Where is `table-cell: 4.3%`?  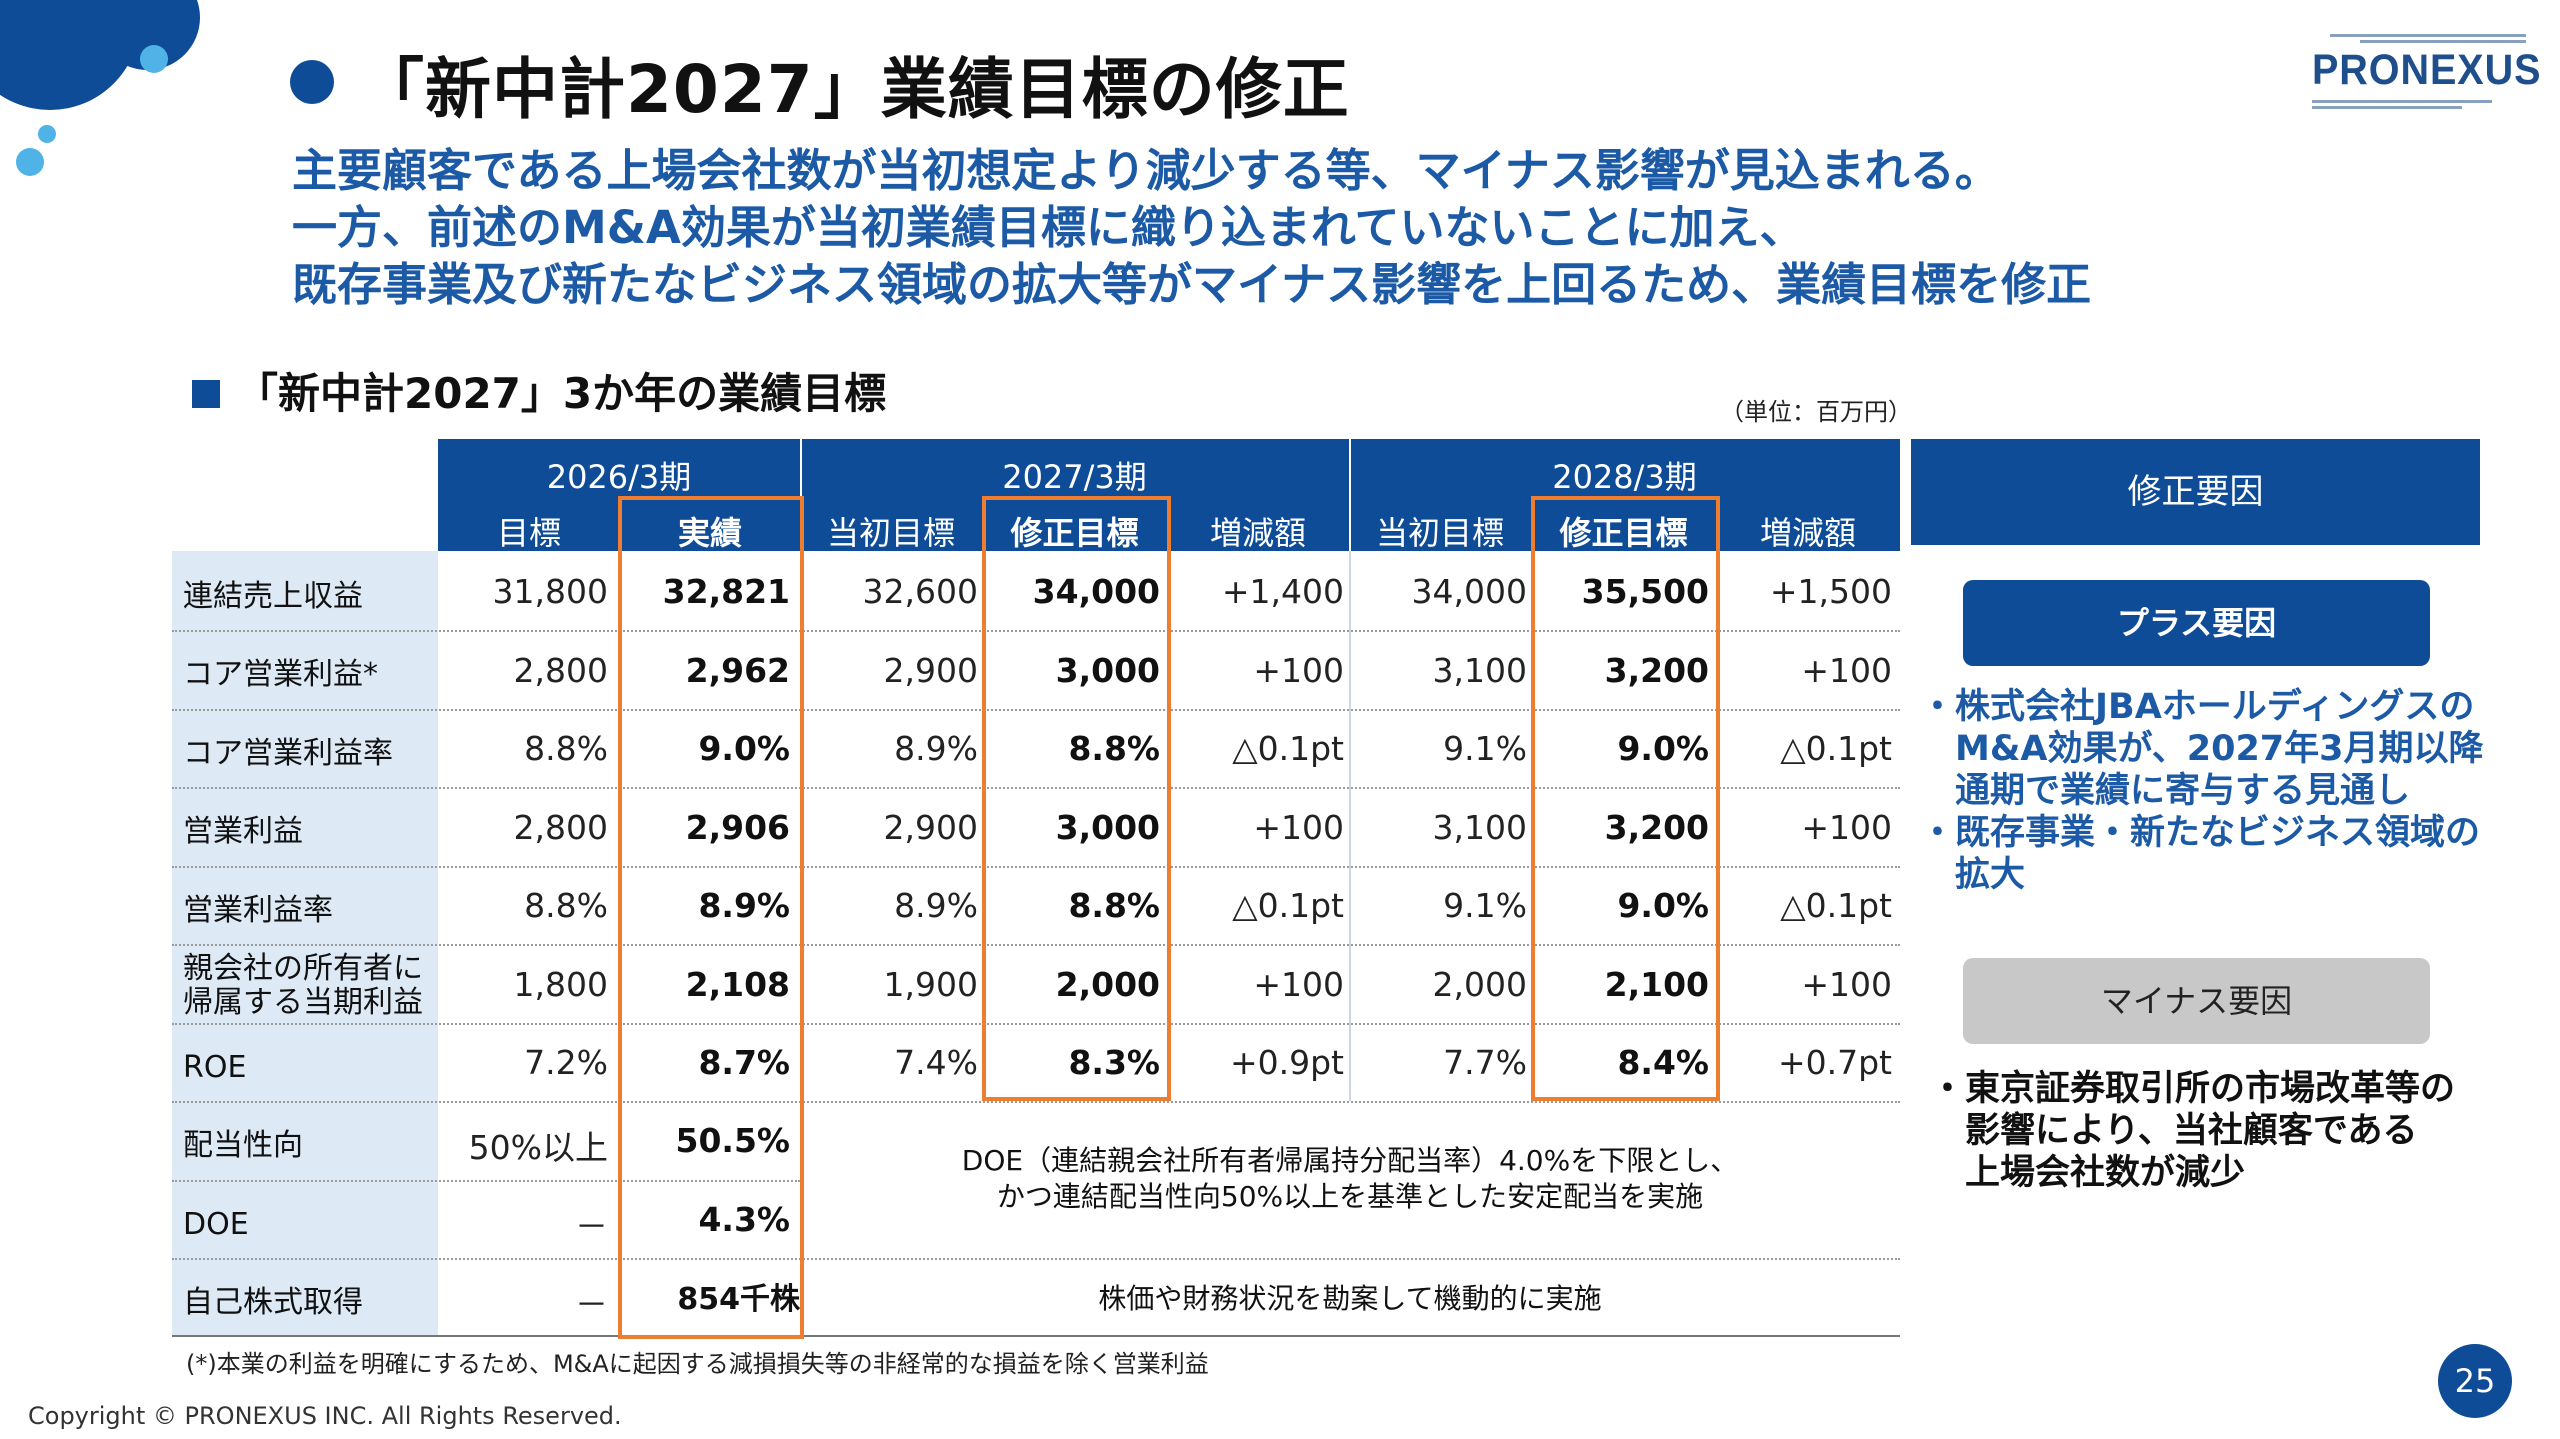 table-cell: 4.3% is located at coordinates (744, 1219).